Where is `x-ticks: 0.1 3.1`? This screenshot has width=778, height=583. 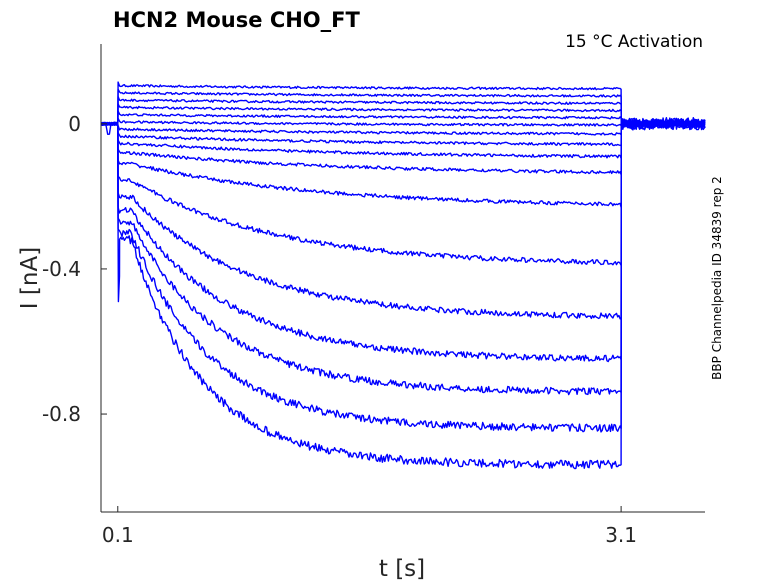
x-ticks: 0.1 3.1 is located at coordinates (369, 526).